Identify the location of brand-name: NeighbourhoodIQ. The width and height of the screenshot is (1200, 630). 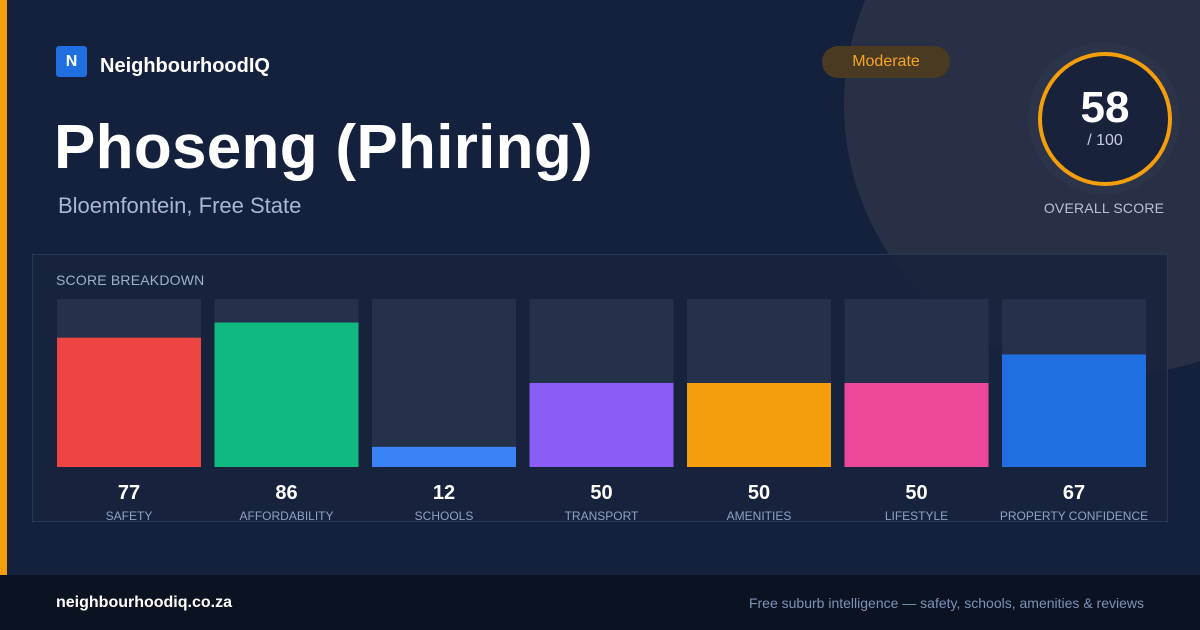
(185, 66).